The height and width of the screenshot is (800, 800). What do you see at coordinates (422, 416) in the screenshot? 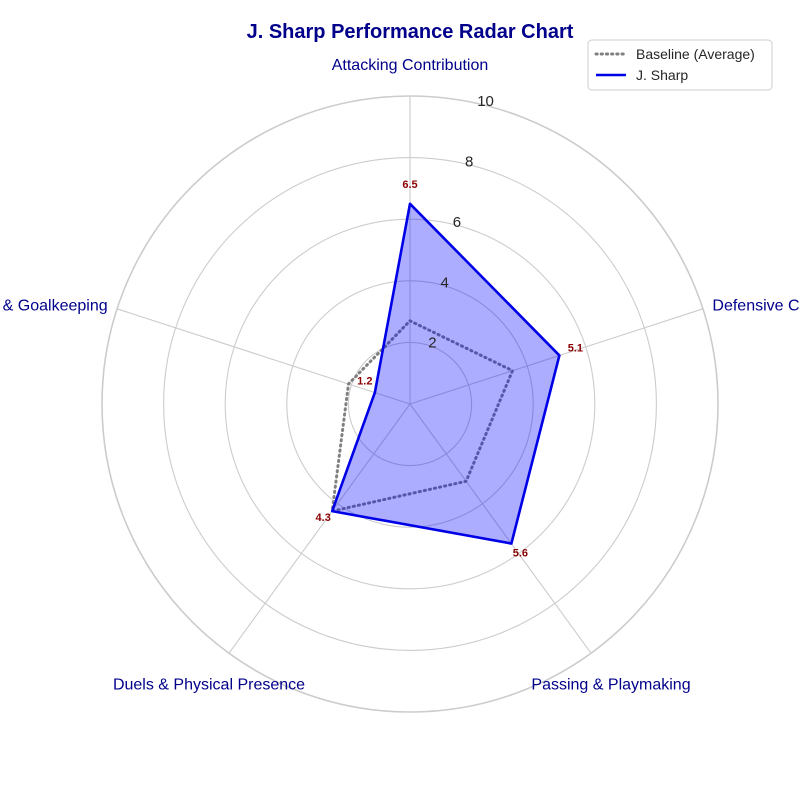
I see `series-baseline-polygon` at bounding box center [422, 416].